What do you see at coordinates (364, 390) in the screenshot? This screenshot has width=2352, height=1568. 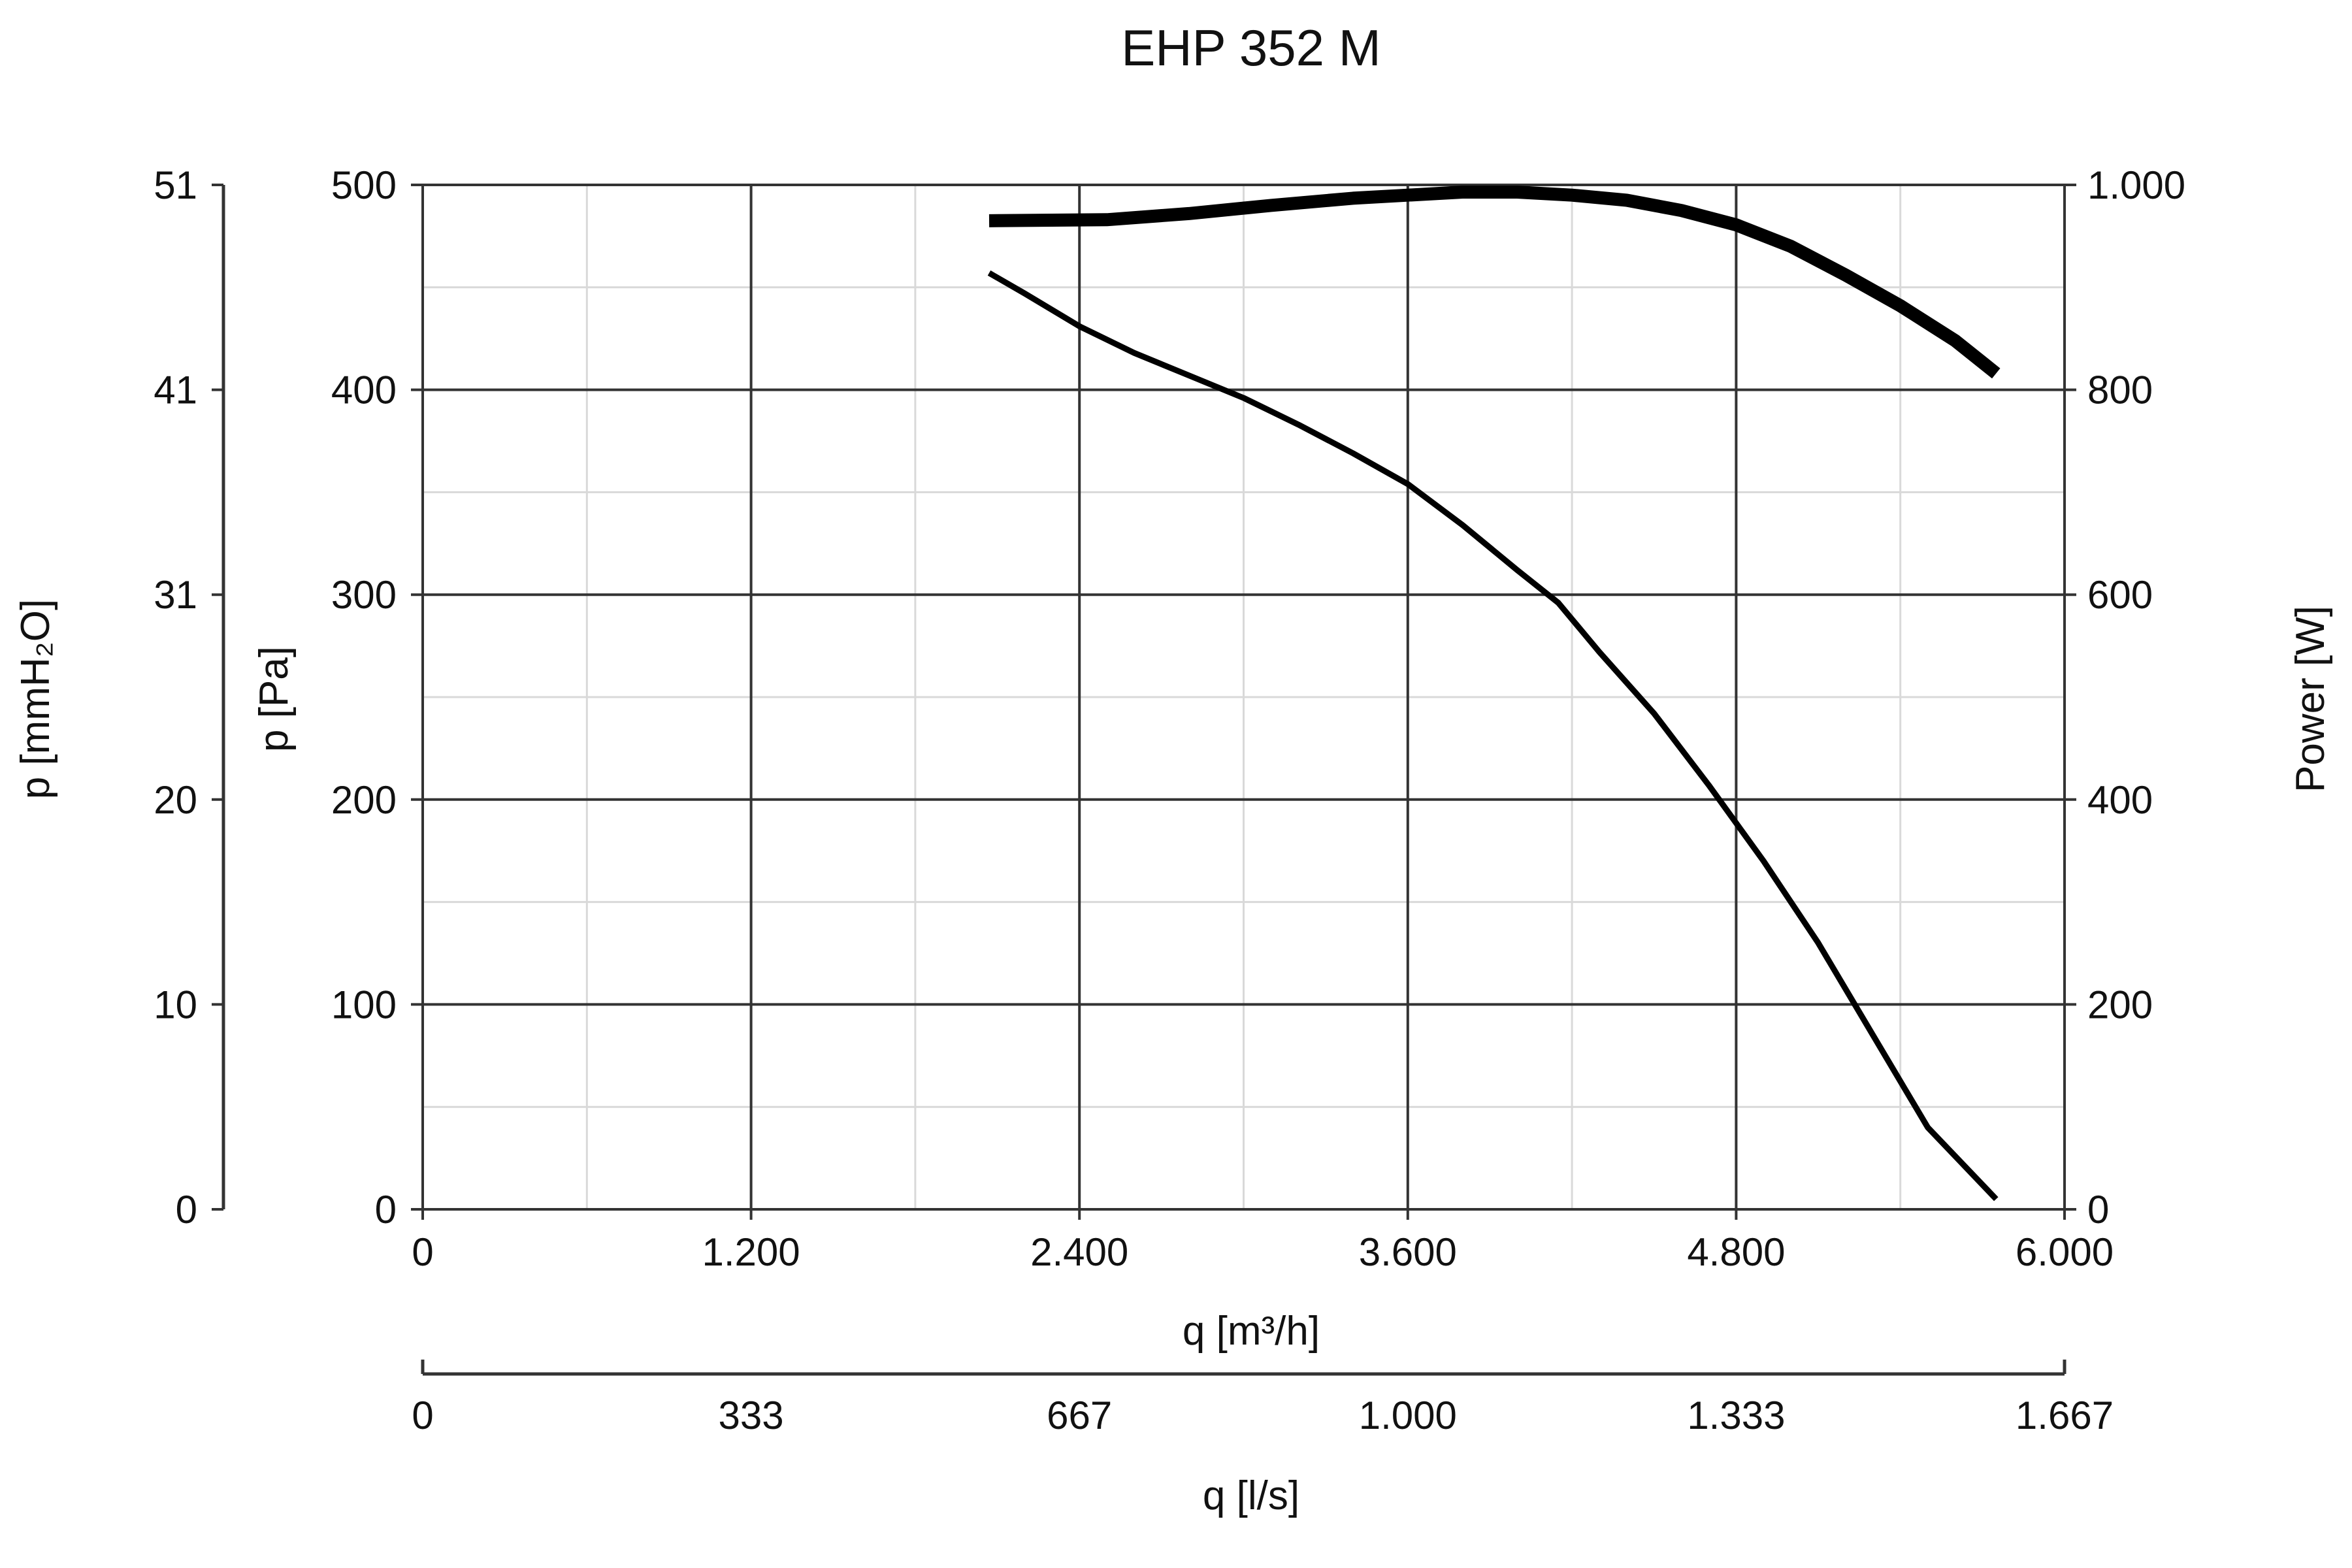 I see `y-tick-label: 400` at bounding box center [364, 390].